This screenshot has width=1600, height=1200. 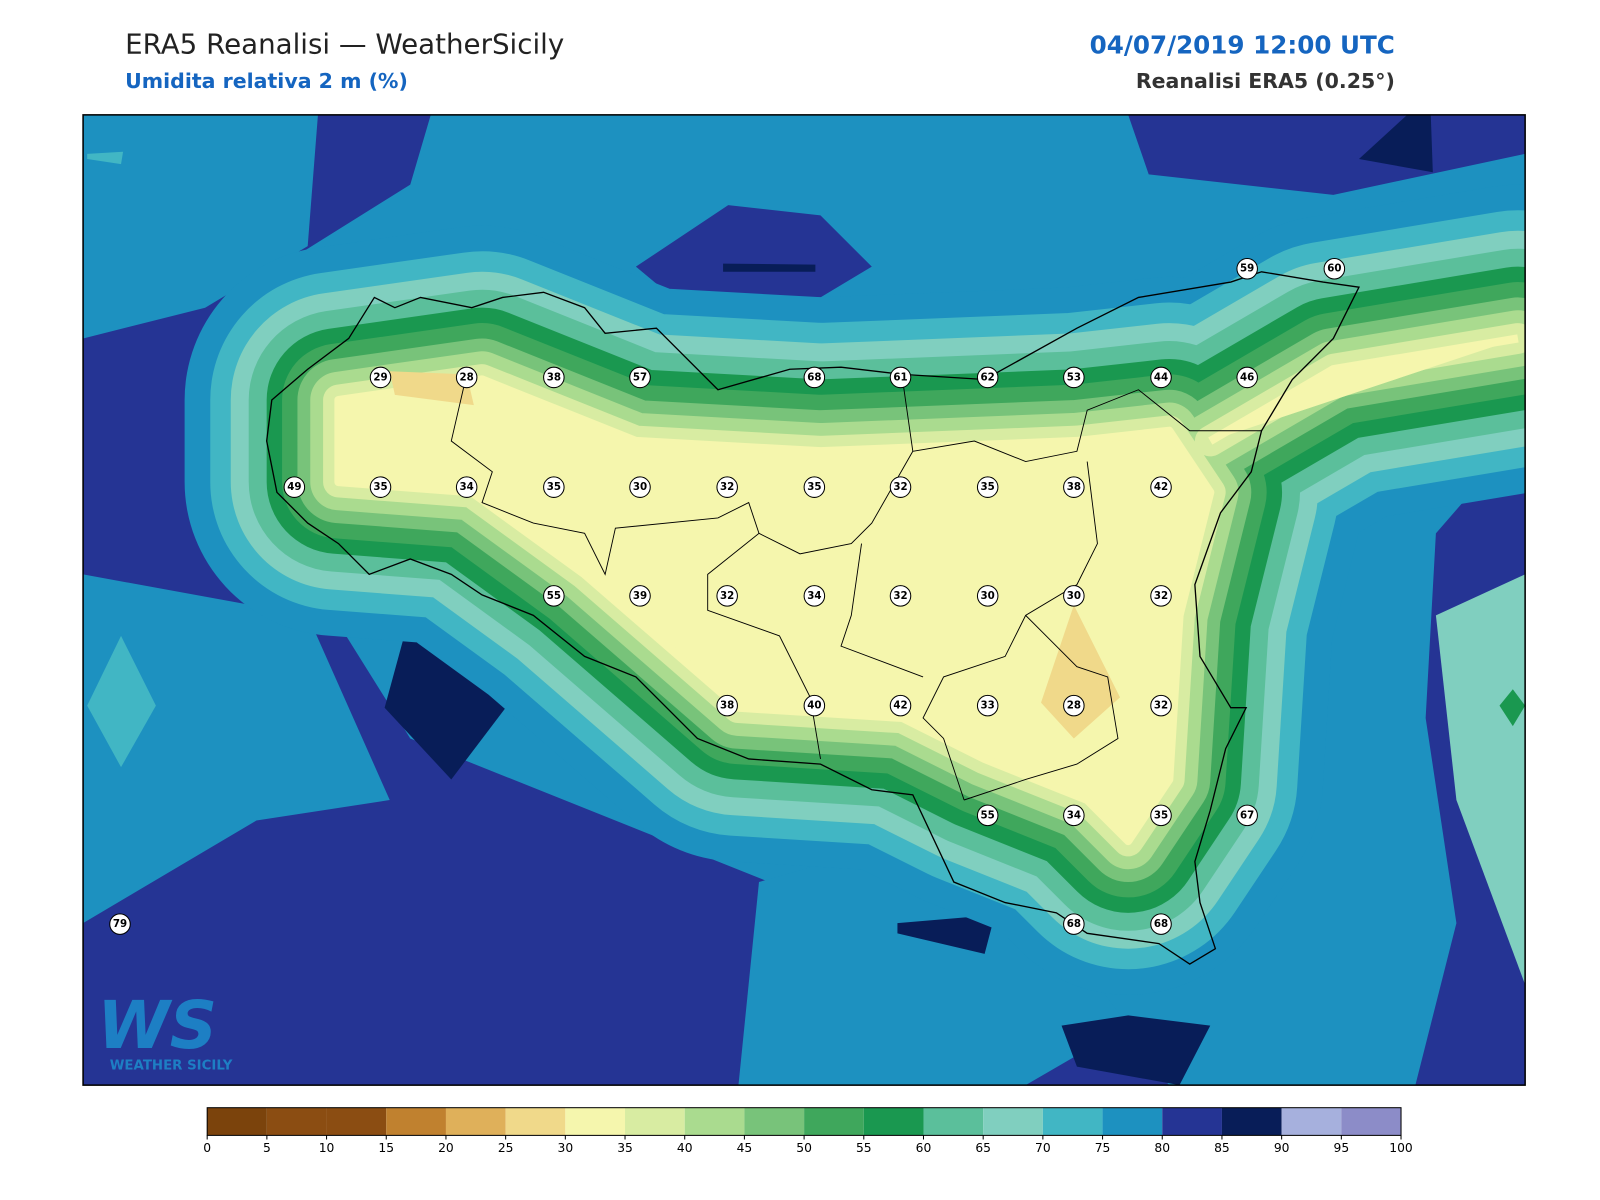 I want to click on station-value: 68, so click(x=1161, y=924).